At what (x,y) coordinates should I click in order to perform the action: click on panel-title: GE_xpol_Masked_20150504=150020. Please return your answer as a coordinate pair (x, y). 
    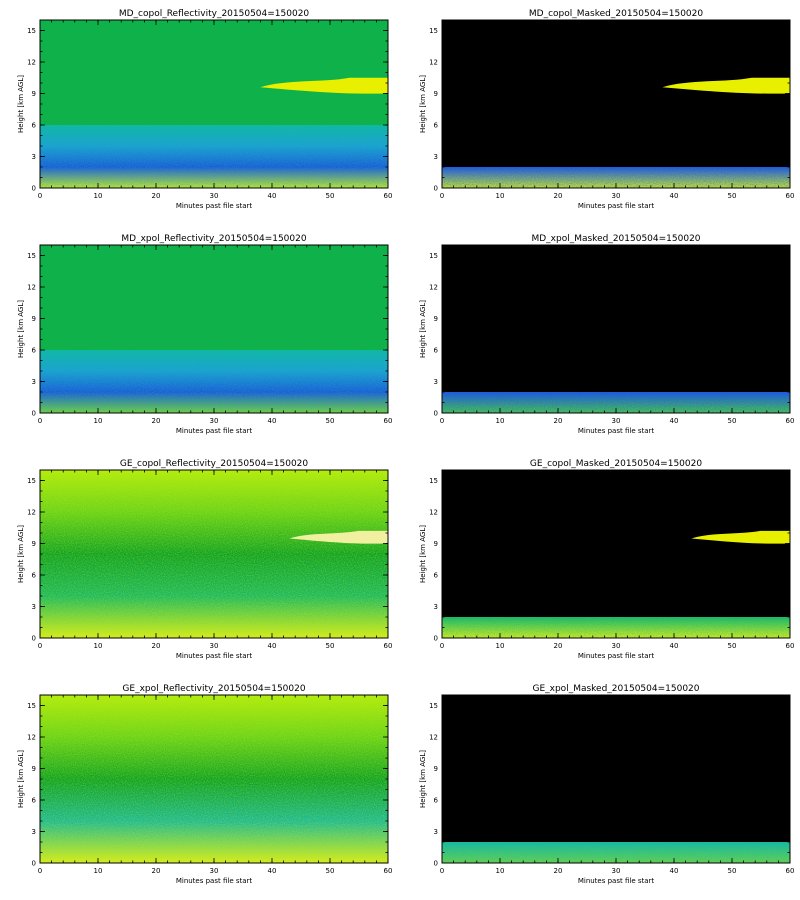
    Looking at the image, I should click on (615, 689).